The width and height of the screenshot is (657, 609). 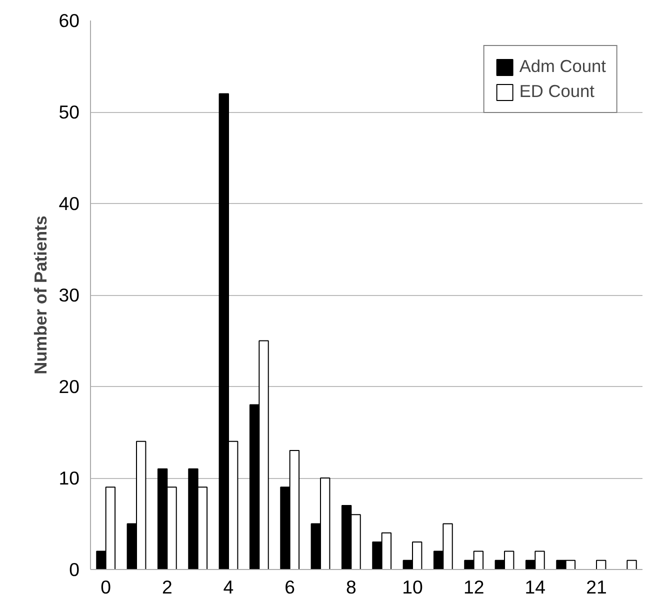 I want to click on x-tick-label: 21, so click(x=596, y=587).